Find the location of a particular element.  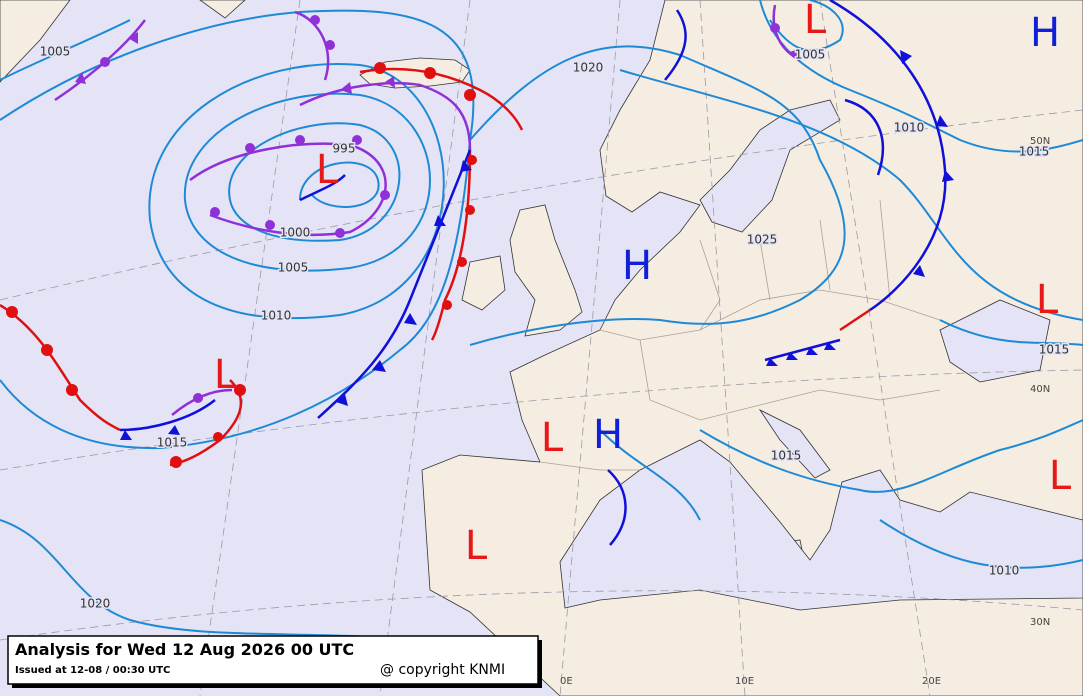

isobar-label: 995 is located at coordinates (344, 149).